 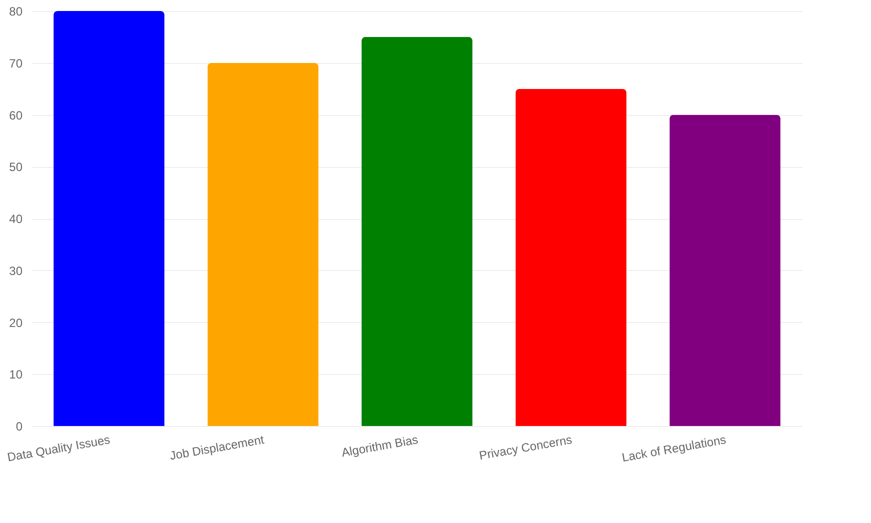 I want to click on x-tick-label: Job Displacement, so click(x=217, y=447).